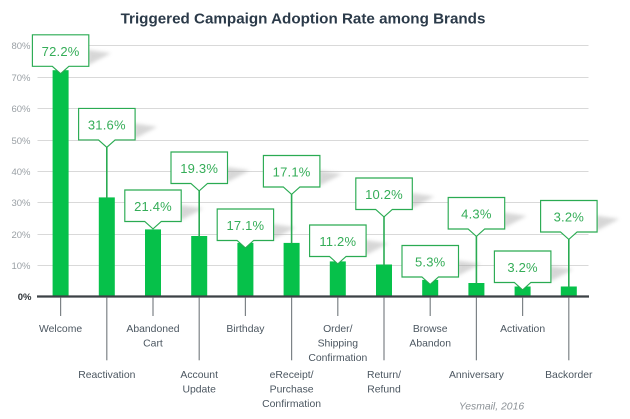 This screenshot has height=419, width=630. I want to click on svg-text: Purchase, so click(292, 390).